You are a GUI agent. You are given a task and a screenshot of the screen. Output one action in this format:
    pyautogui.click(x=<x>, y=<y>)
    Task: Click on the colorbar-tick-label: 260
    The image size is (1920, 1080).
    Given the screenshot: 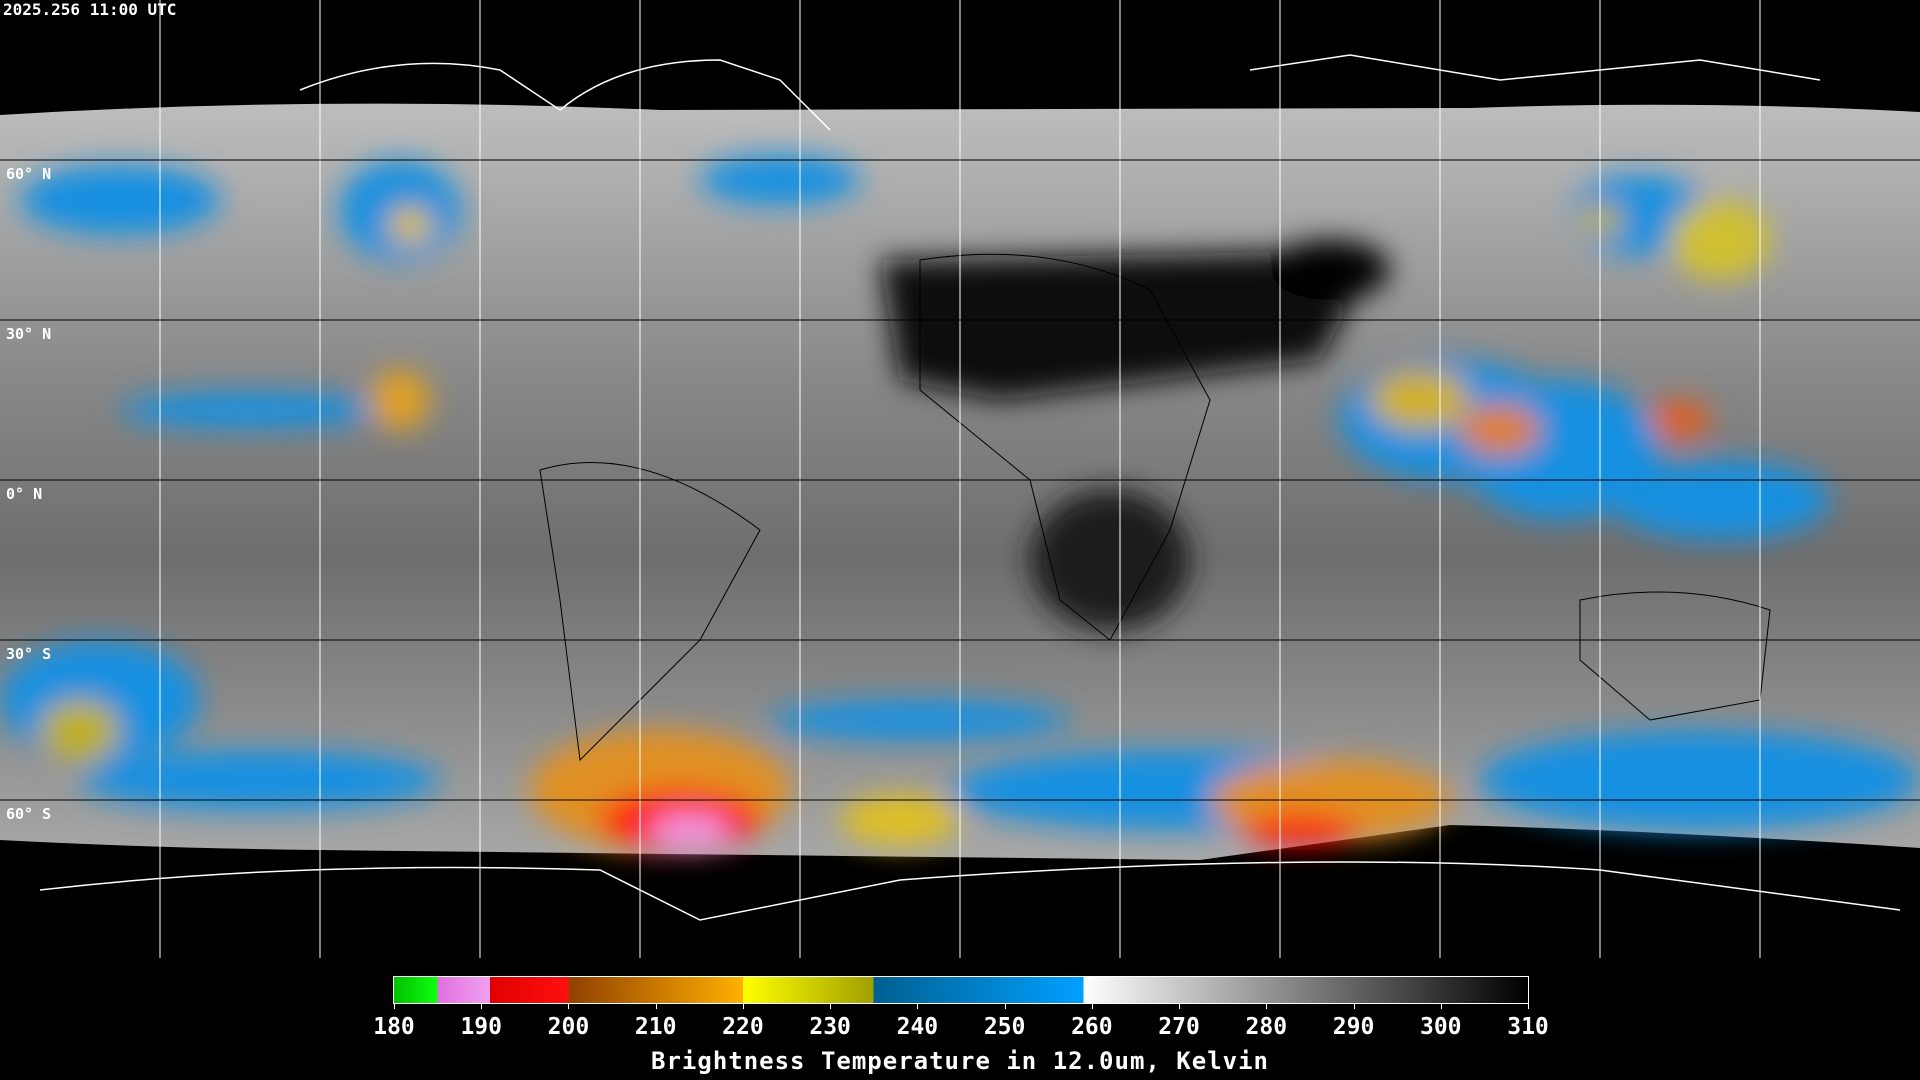 What is the action you would take?
    pyautogui.click(x=1092, y=1027)
    